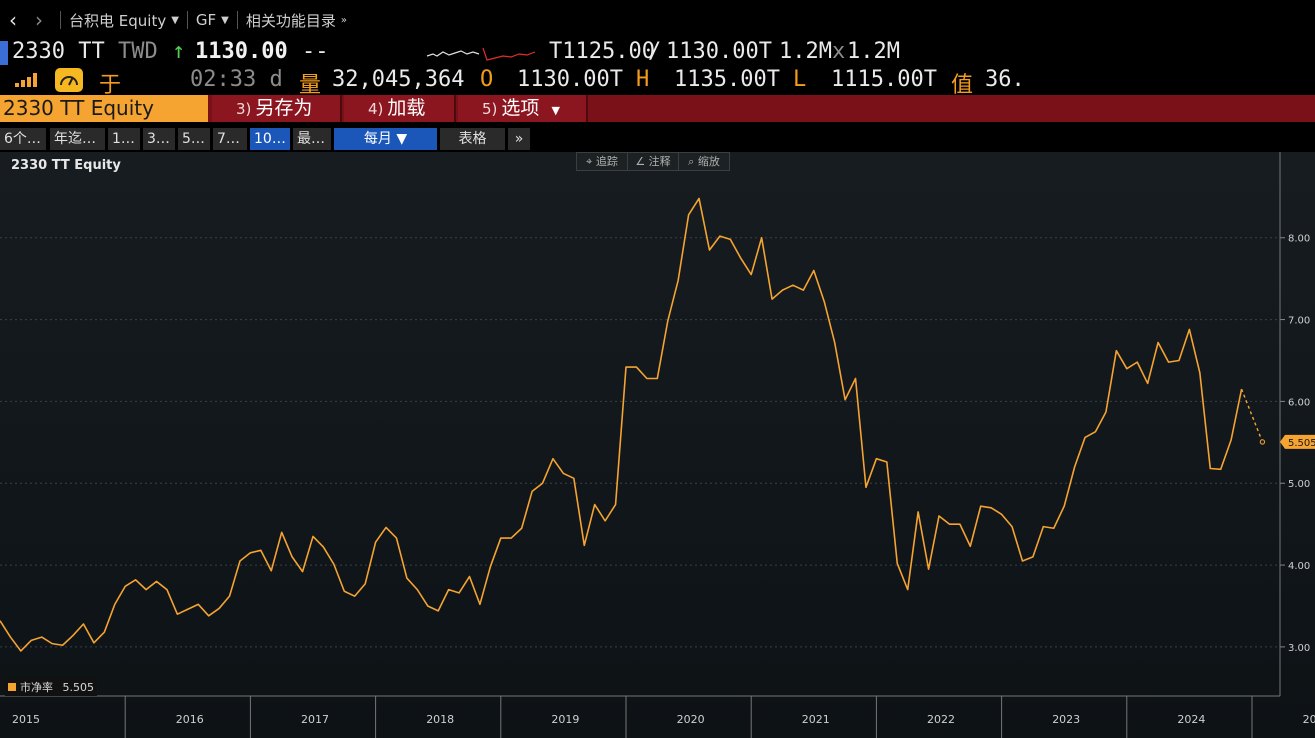 The height and width of the screenshot is (738, 1315). Describe the element at coordinates (816, 719) in the screenshot. I see `x-tick-label: 2021` at that location.